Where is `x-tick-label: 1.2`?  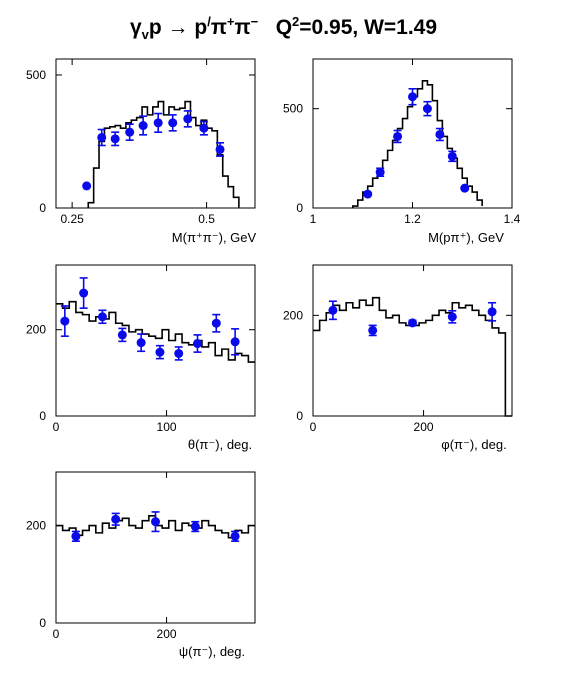
x-tick-label: 1.2 is located at coordinates (412, 219).